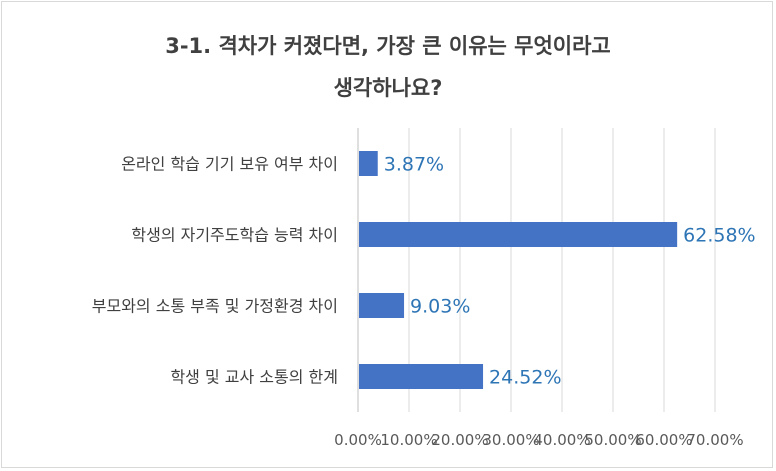 The width and height of the screenshot is (776, 471). What do you see at coordinates (714, 440) in the screenshot?
I see `x-tick-label: 70.00%` at bounding box center [714, 440].